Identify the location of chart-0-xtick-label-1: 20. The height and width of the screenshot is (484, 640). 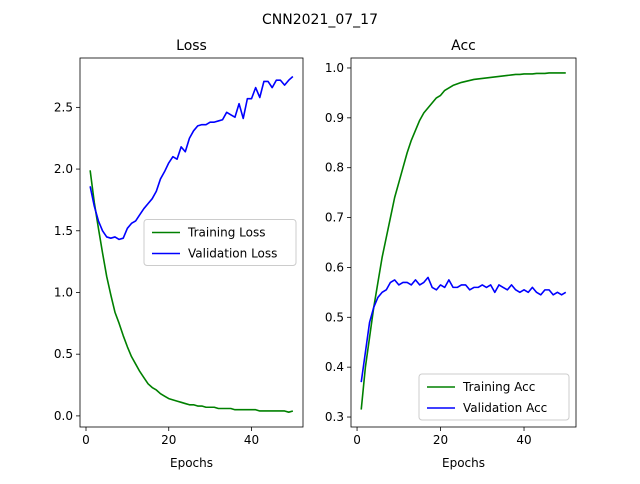
(168, 440).